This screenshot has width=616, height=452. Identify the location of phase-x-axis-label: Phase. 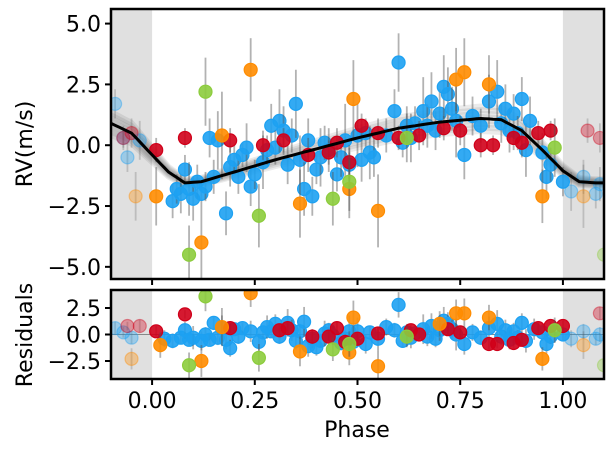
(357, 430).